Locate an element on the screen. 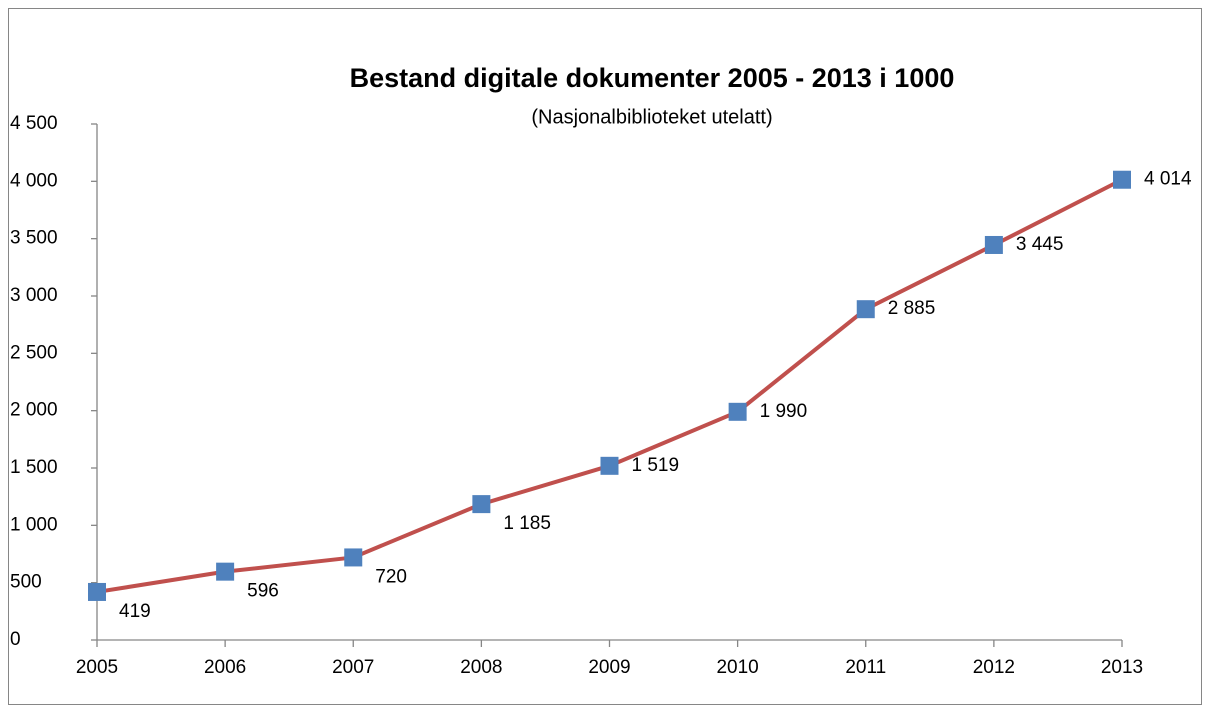  x-tick-label: 2005 is located at coordinates (97, 667).